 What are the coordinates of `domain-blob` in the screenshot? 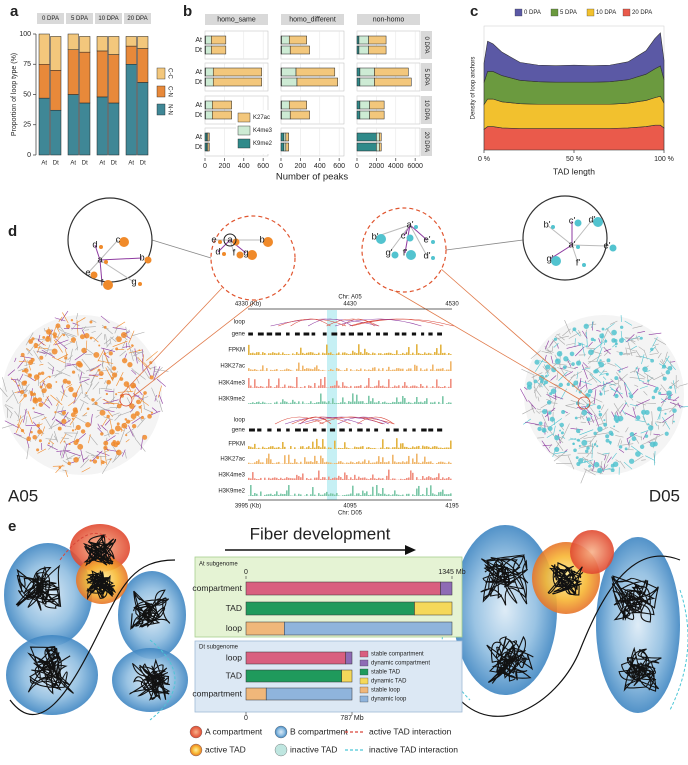 It's located at (505, 610).